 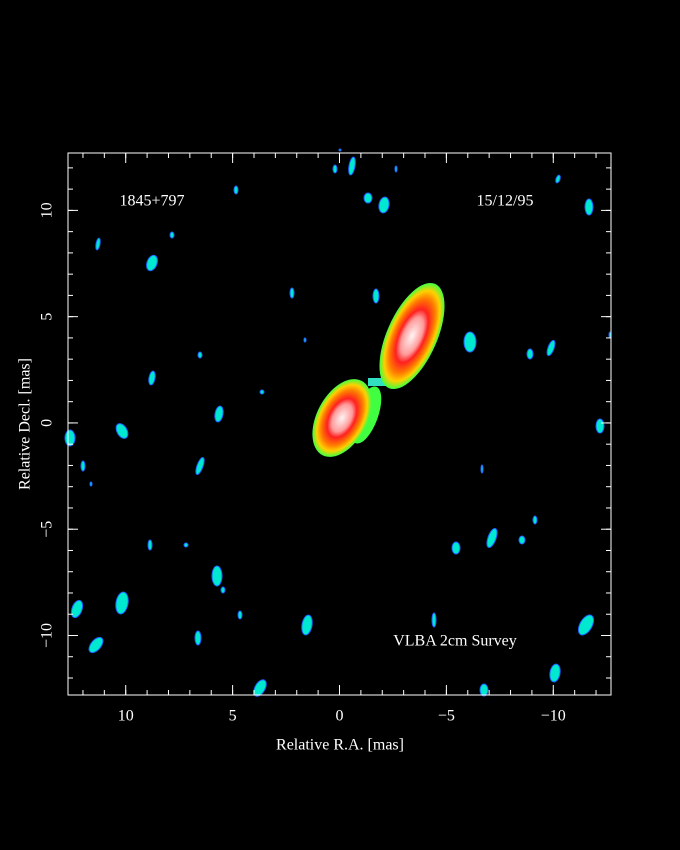 I want to click on x-tick-label: −10, so click(x=553, y=716).